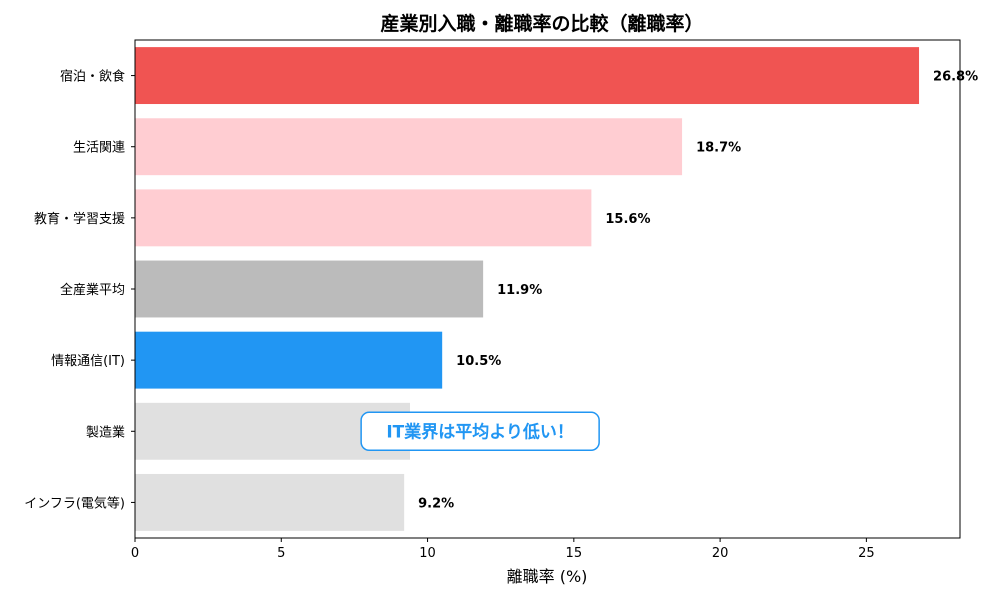 The width and height of the screenshot is (1000, 604). What do you see at coordinates (135, 553) in the screenshot?
I see `x-tick-label-0: 0` at bounding box center [135, 553].